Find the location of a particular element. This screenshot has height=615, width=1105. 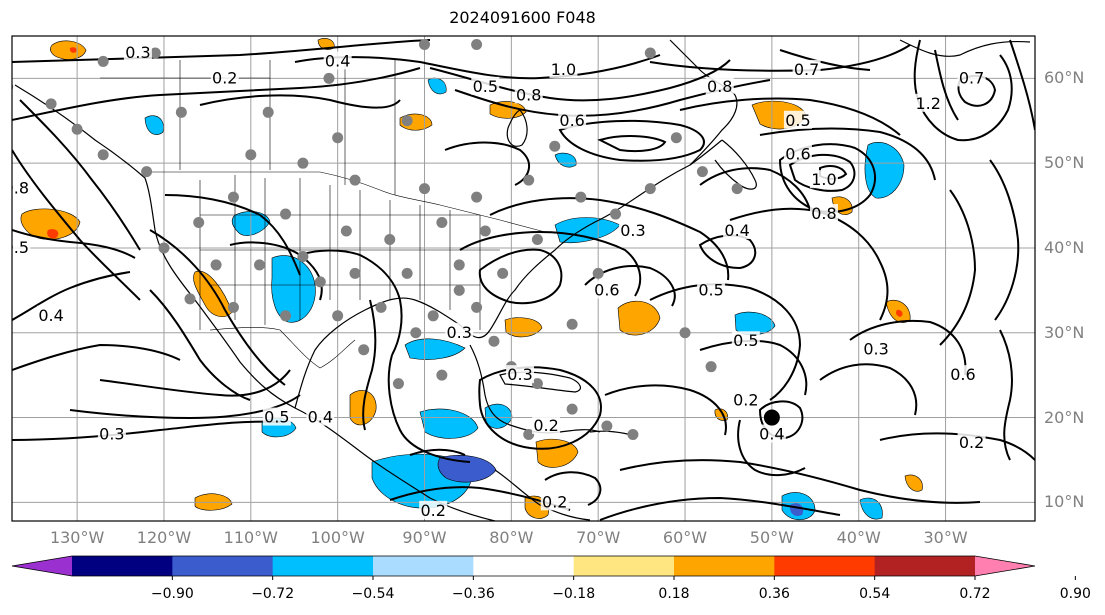

colorbar-outline is located at coordinates (523, 566).